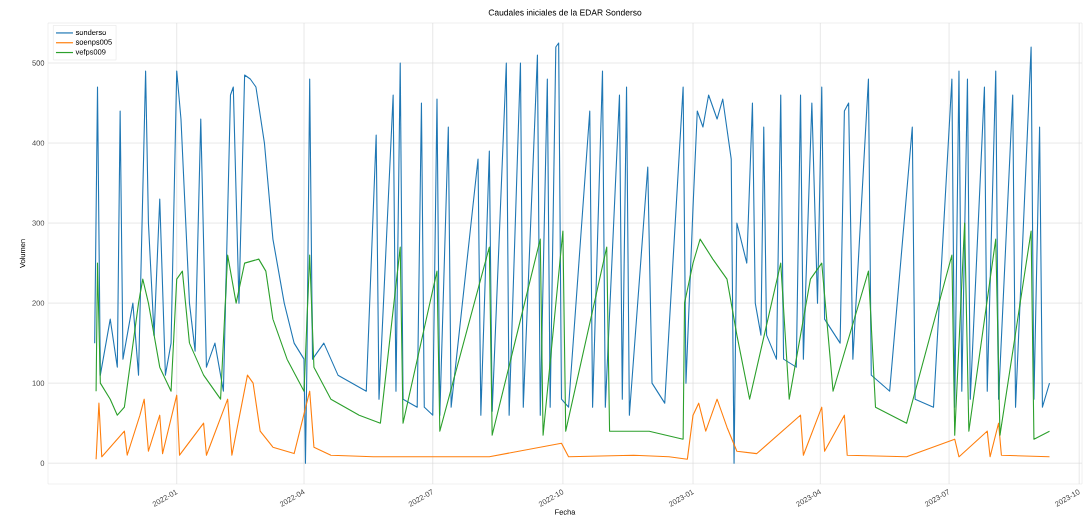 The height and width of the screenshot is (530, 1092). Describe the element at coordinates (565, 12) in the screenshot. I see `chart-title: Caudales iniciales de la EDAR Sonderso` at that location.